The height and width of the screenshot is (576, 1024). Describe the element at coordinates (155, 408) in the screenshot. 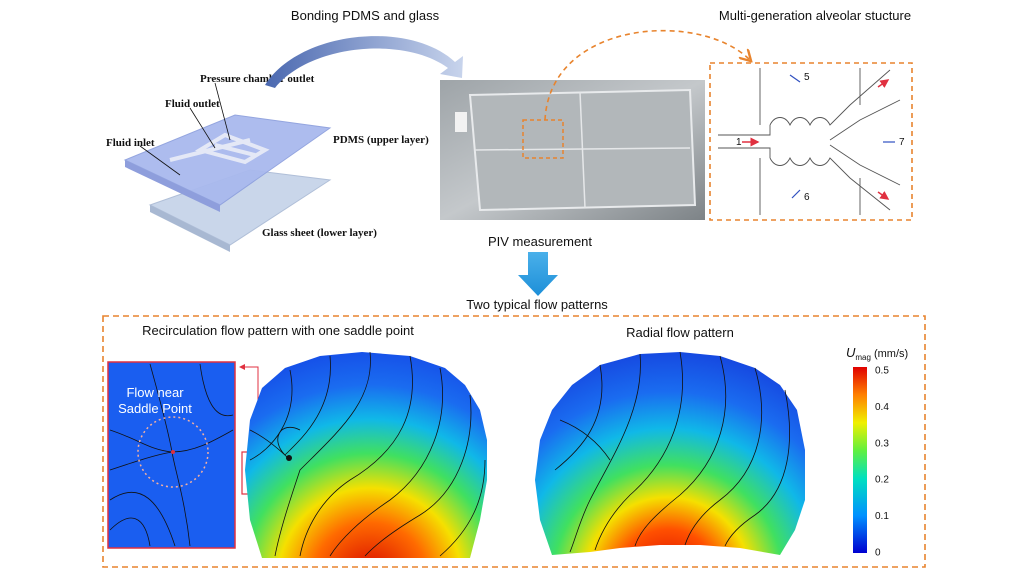

I see `inset-label: Saddle Point` at that location.